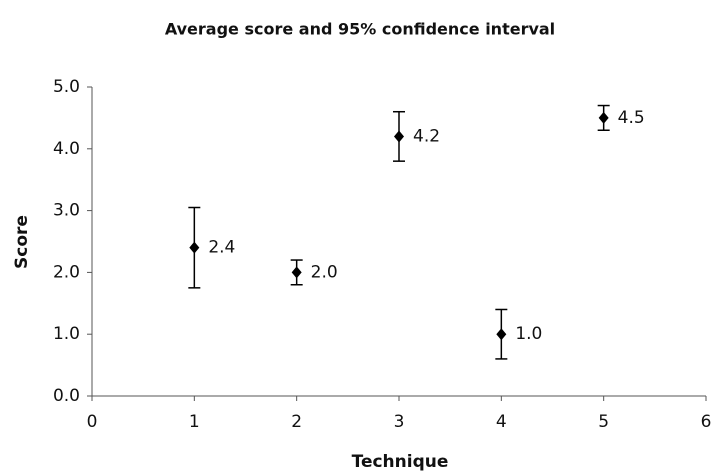 The width and height of the screenshot is (713, 476). What do you see at coordinates (631, 118) in the screenshot?
I see `data-label: 4.5` at bounding box center [631, 118].